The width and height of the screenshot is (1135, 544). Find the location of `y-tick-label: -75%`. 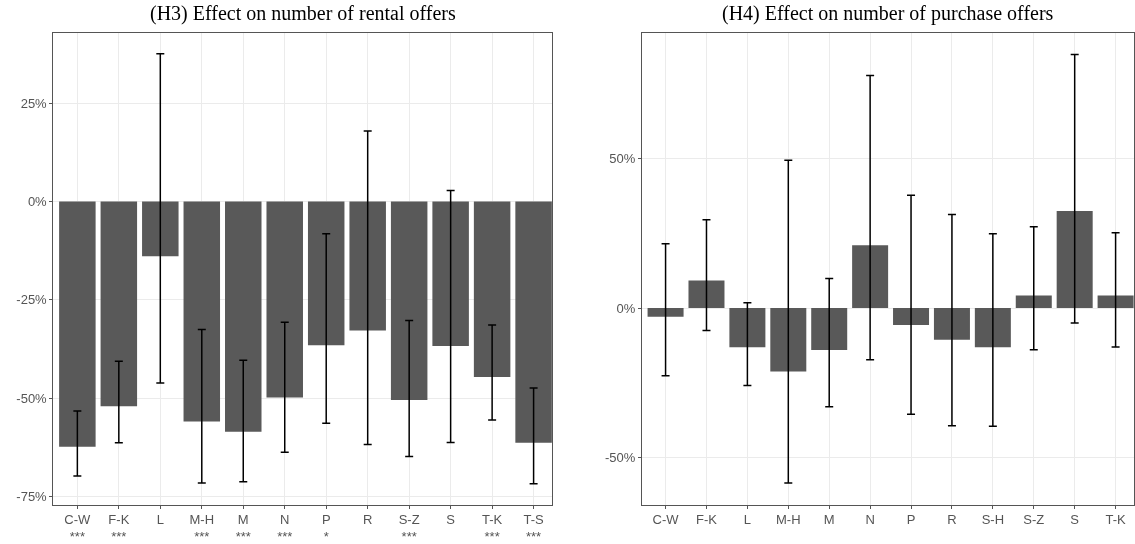

y-tick-label: -75% is located at coordinates (32, 497).